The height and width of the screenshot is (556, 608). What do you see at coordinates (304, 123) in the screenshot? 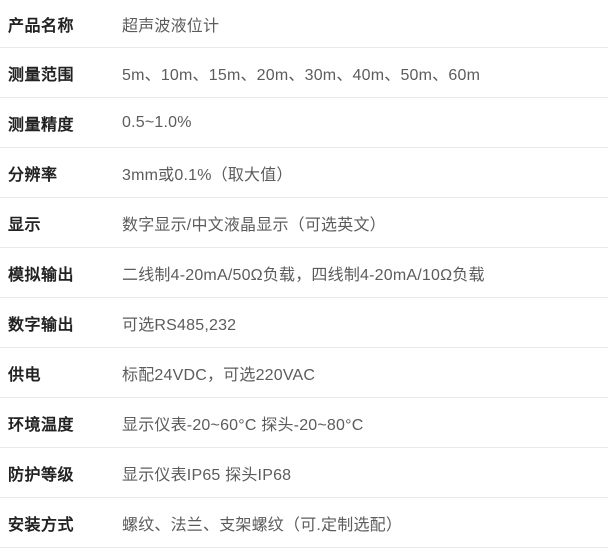
I see `spec-row: 测量精度 0.5~1.0%` at bounding box center [304, 123].